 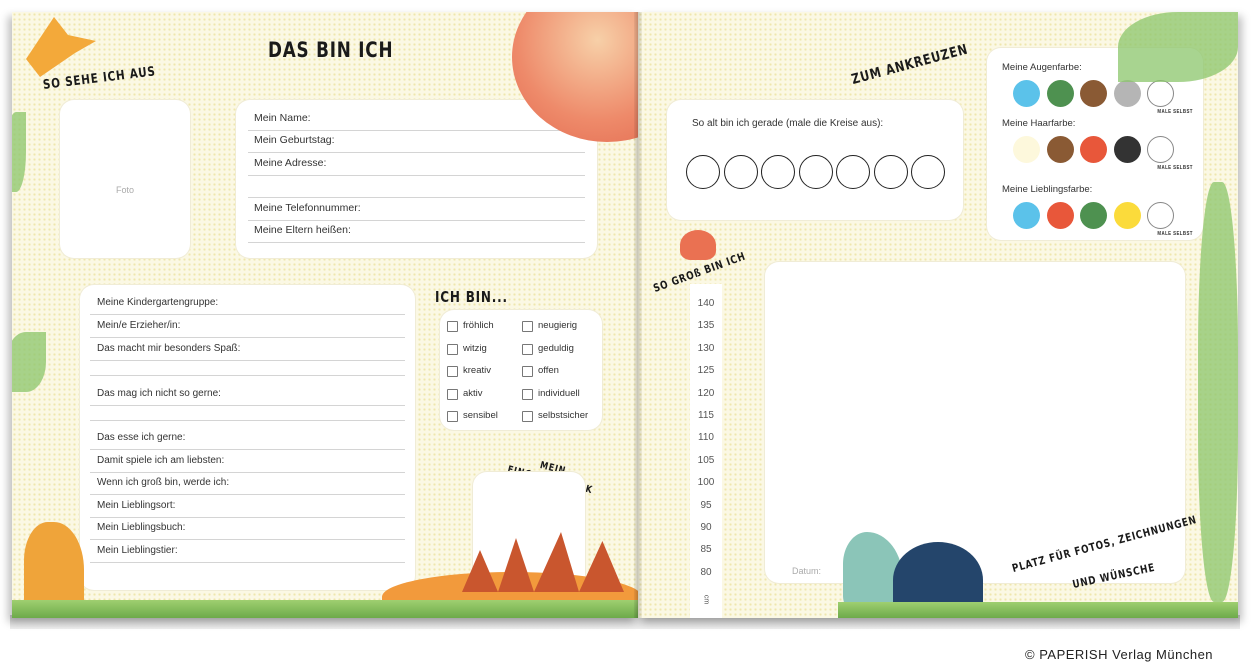 What do you see at coordinates (909, 64) in the screenshot?
I see `tick-heading: ZUM ANKREUZEN` at bounding box center [909, 64].